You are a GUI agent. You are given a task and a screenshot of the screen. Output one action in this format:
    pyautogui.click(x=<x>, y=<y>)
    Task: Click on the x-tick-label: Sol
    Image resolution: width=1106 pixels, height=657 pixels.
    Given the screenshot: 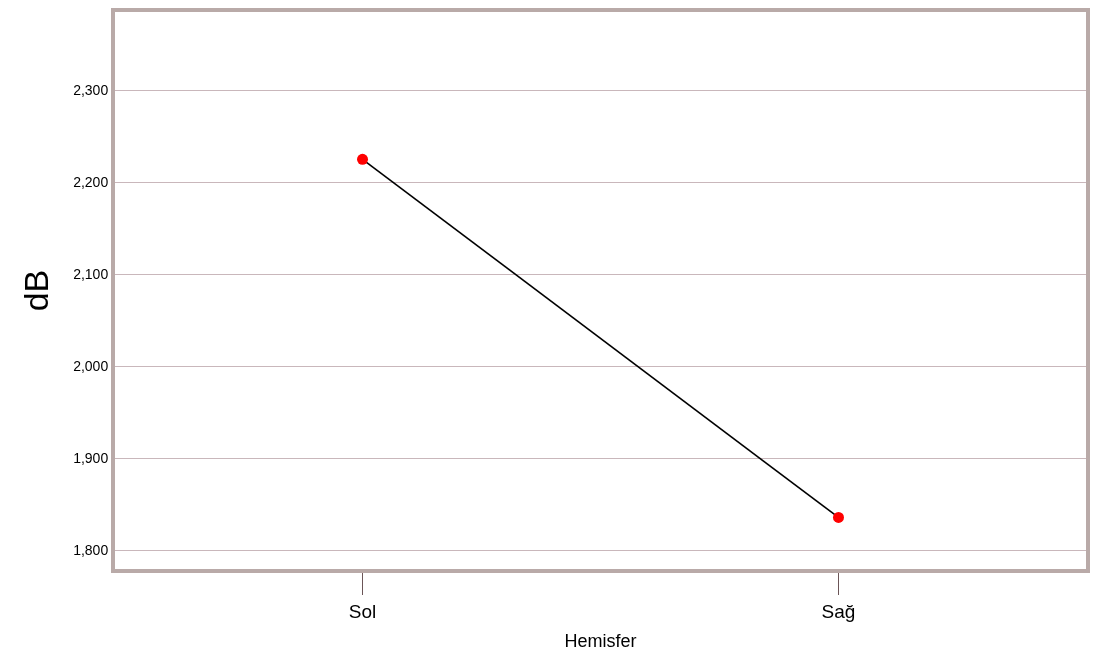 What is the action you would take?
    pyautogui.click(x=362, y=611)
    